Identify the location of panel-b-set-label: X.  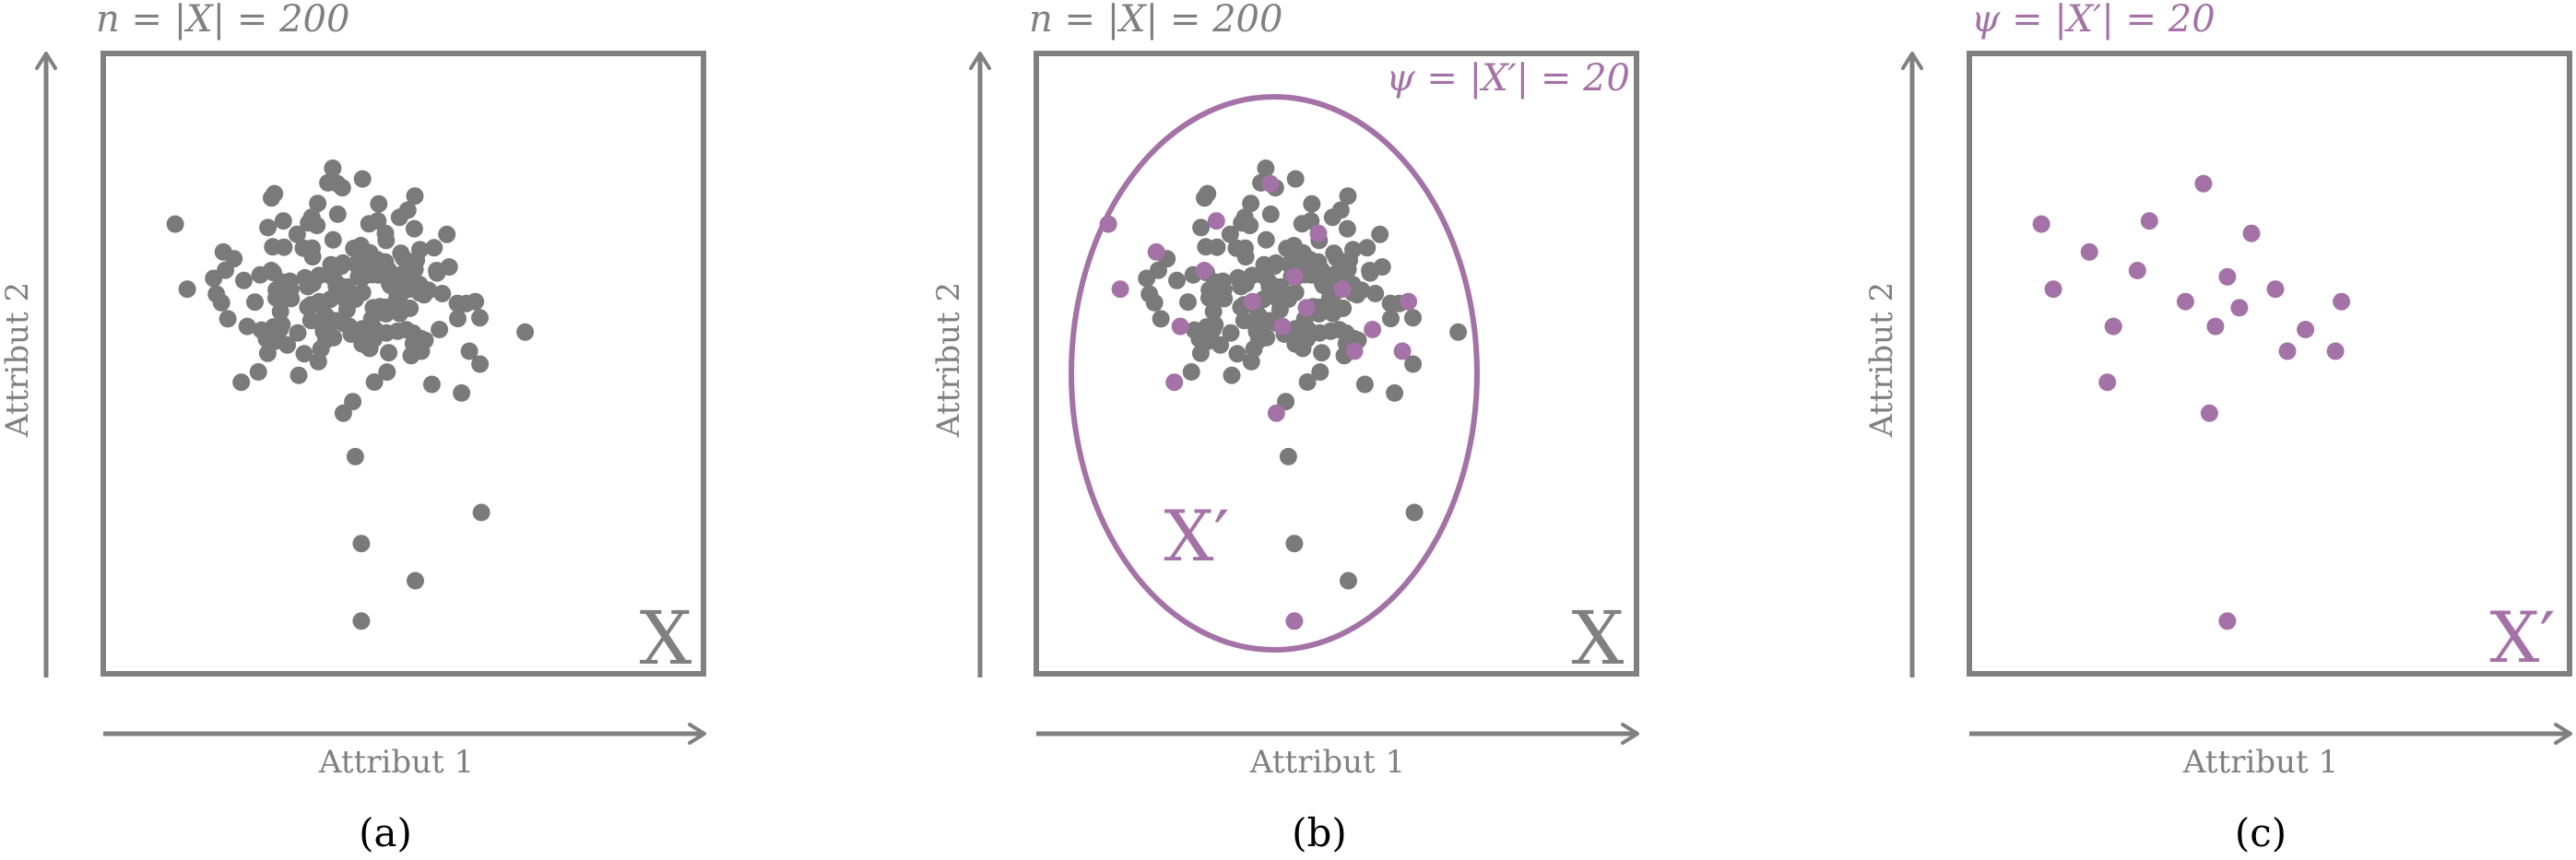
(1598, 638).